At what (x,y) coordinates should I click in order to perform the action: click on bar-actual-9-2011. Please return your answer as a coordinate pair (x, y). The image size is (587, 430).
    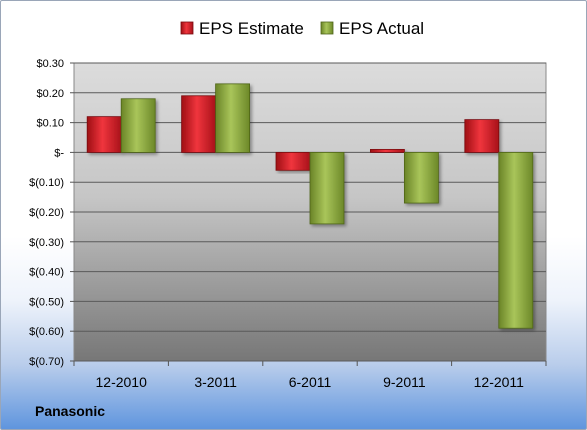
    Looking at the image, I should click on (421, 177).